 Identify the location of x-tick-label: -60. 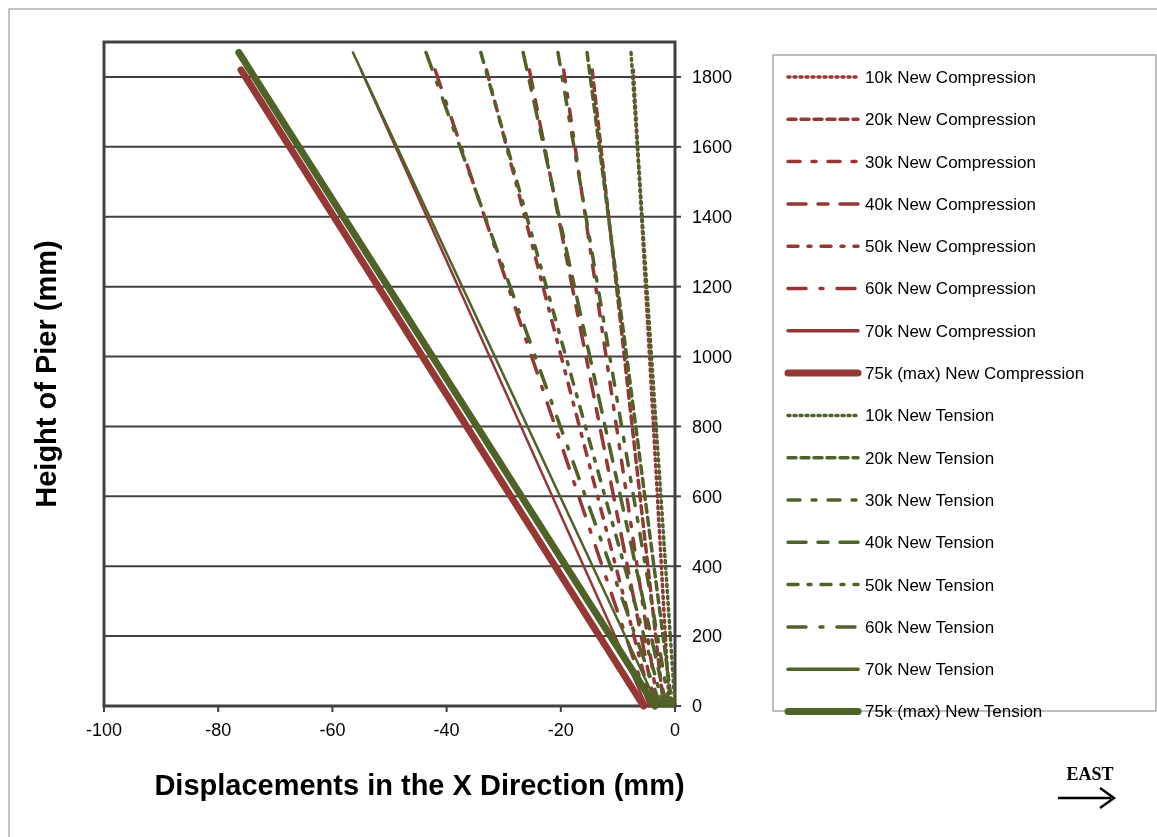
(332, 730).